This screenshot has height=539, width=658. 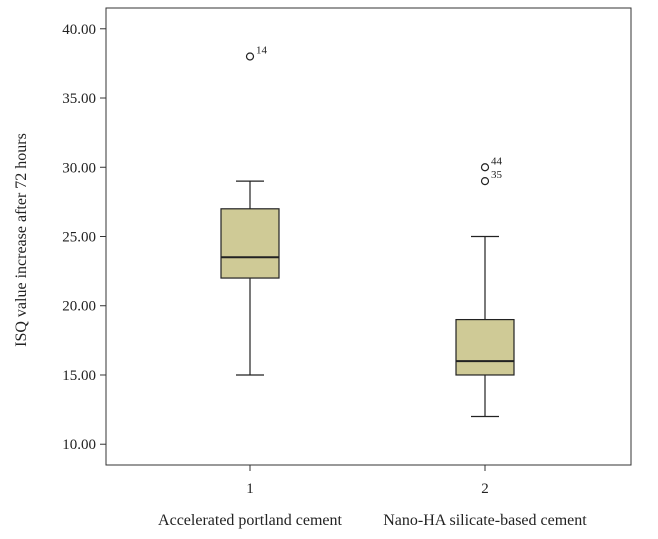 I want to click on category-label: Accelerated portland cement, so click(x=250, y=520).